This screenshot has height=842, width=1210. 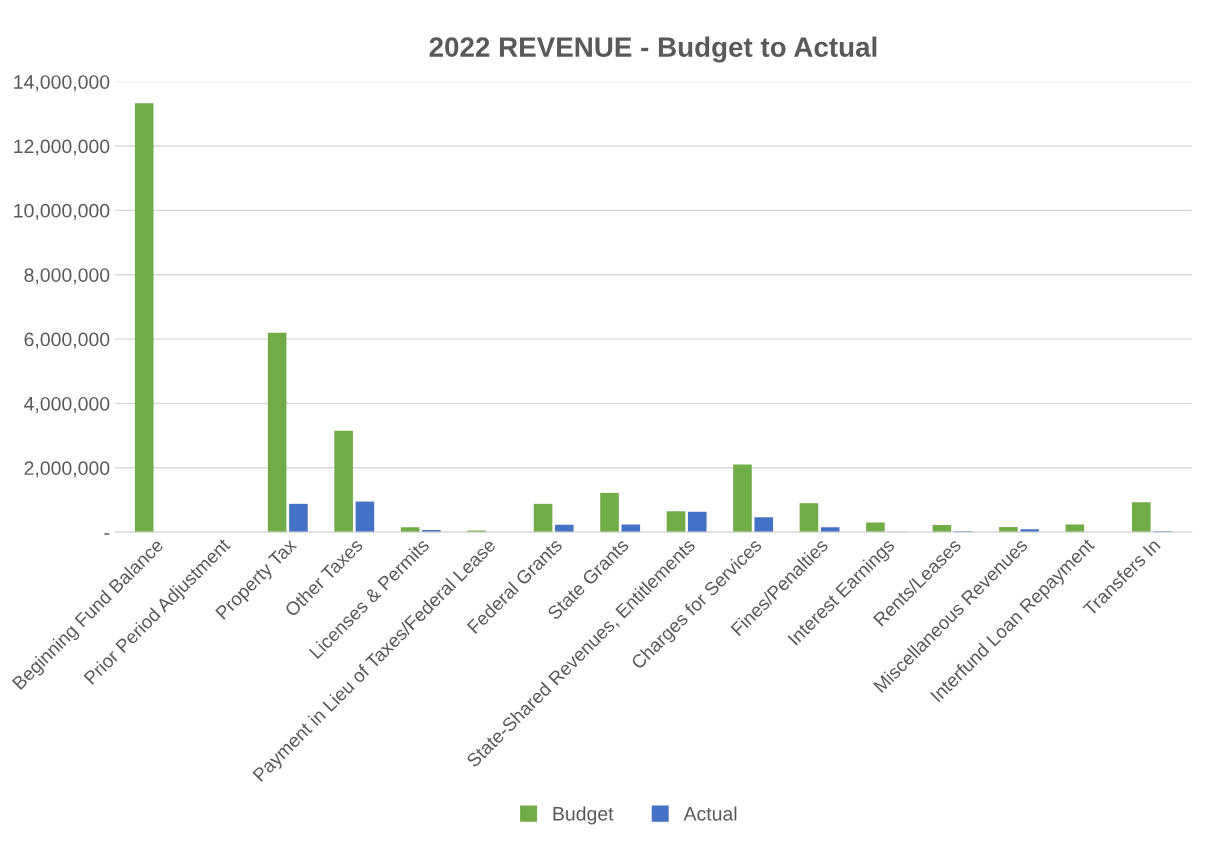 I want to click on y-tick-label: 2,000,000, so click(x=67, y=469).